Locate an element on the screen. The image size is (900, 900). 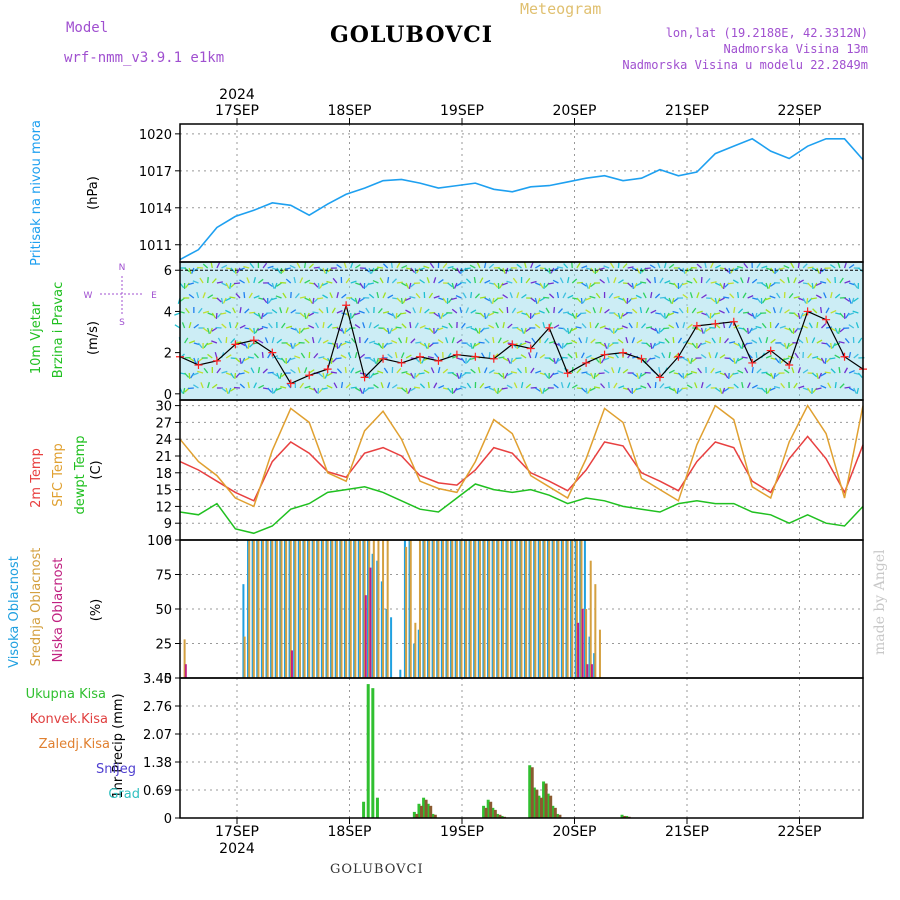
top-date-label: 19SEP is located at coordinates (462, 111).